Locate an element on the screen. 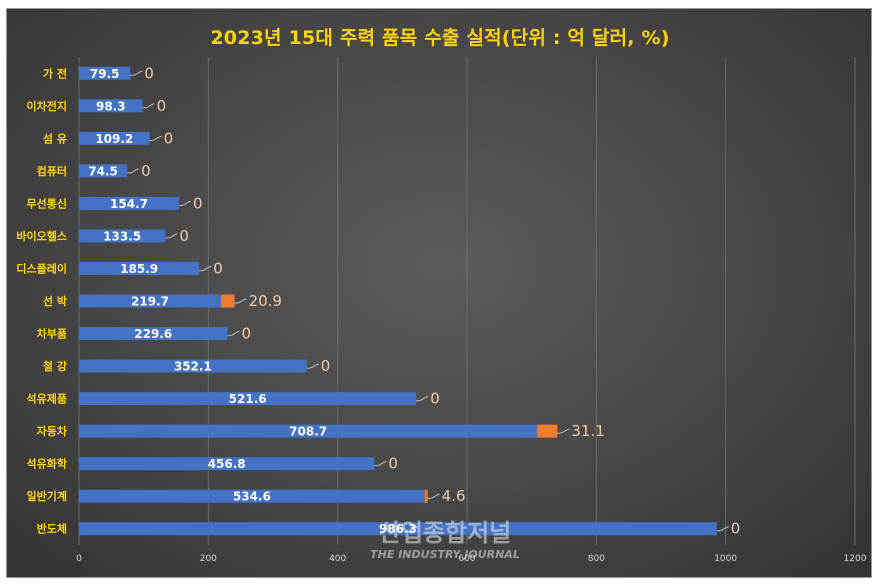 This screenshot has width=878, height=585. data-label-export: 74.5 is located at coordinates (103, 171).